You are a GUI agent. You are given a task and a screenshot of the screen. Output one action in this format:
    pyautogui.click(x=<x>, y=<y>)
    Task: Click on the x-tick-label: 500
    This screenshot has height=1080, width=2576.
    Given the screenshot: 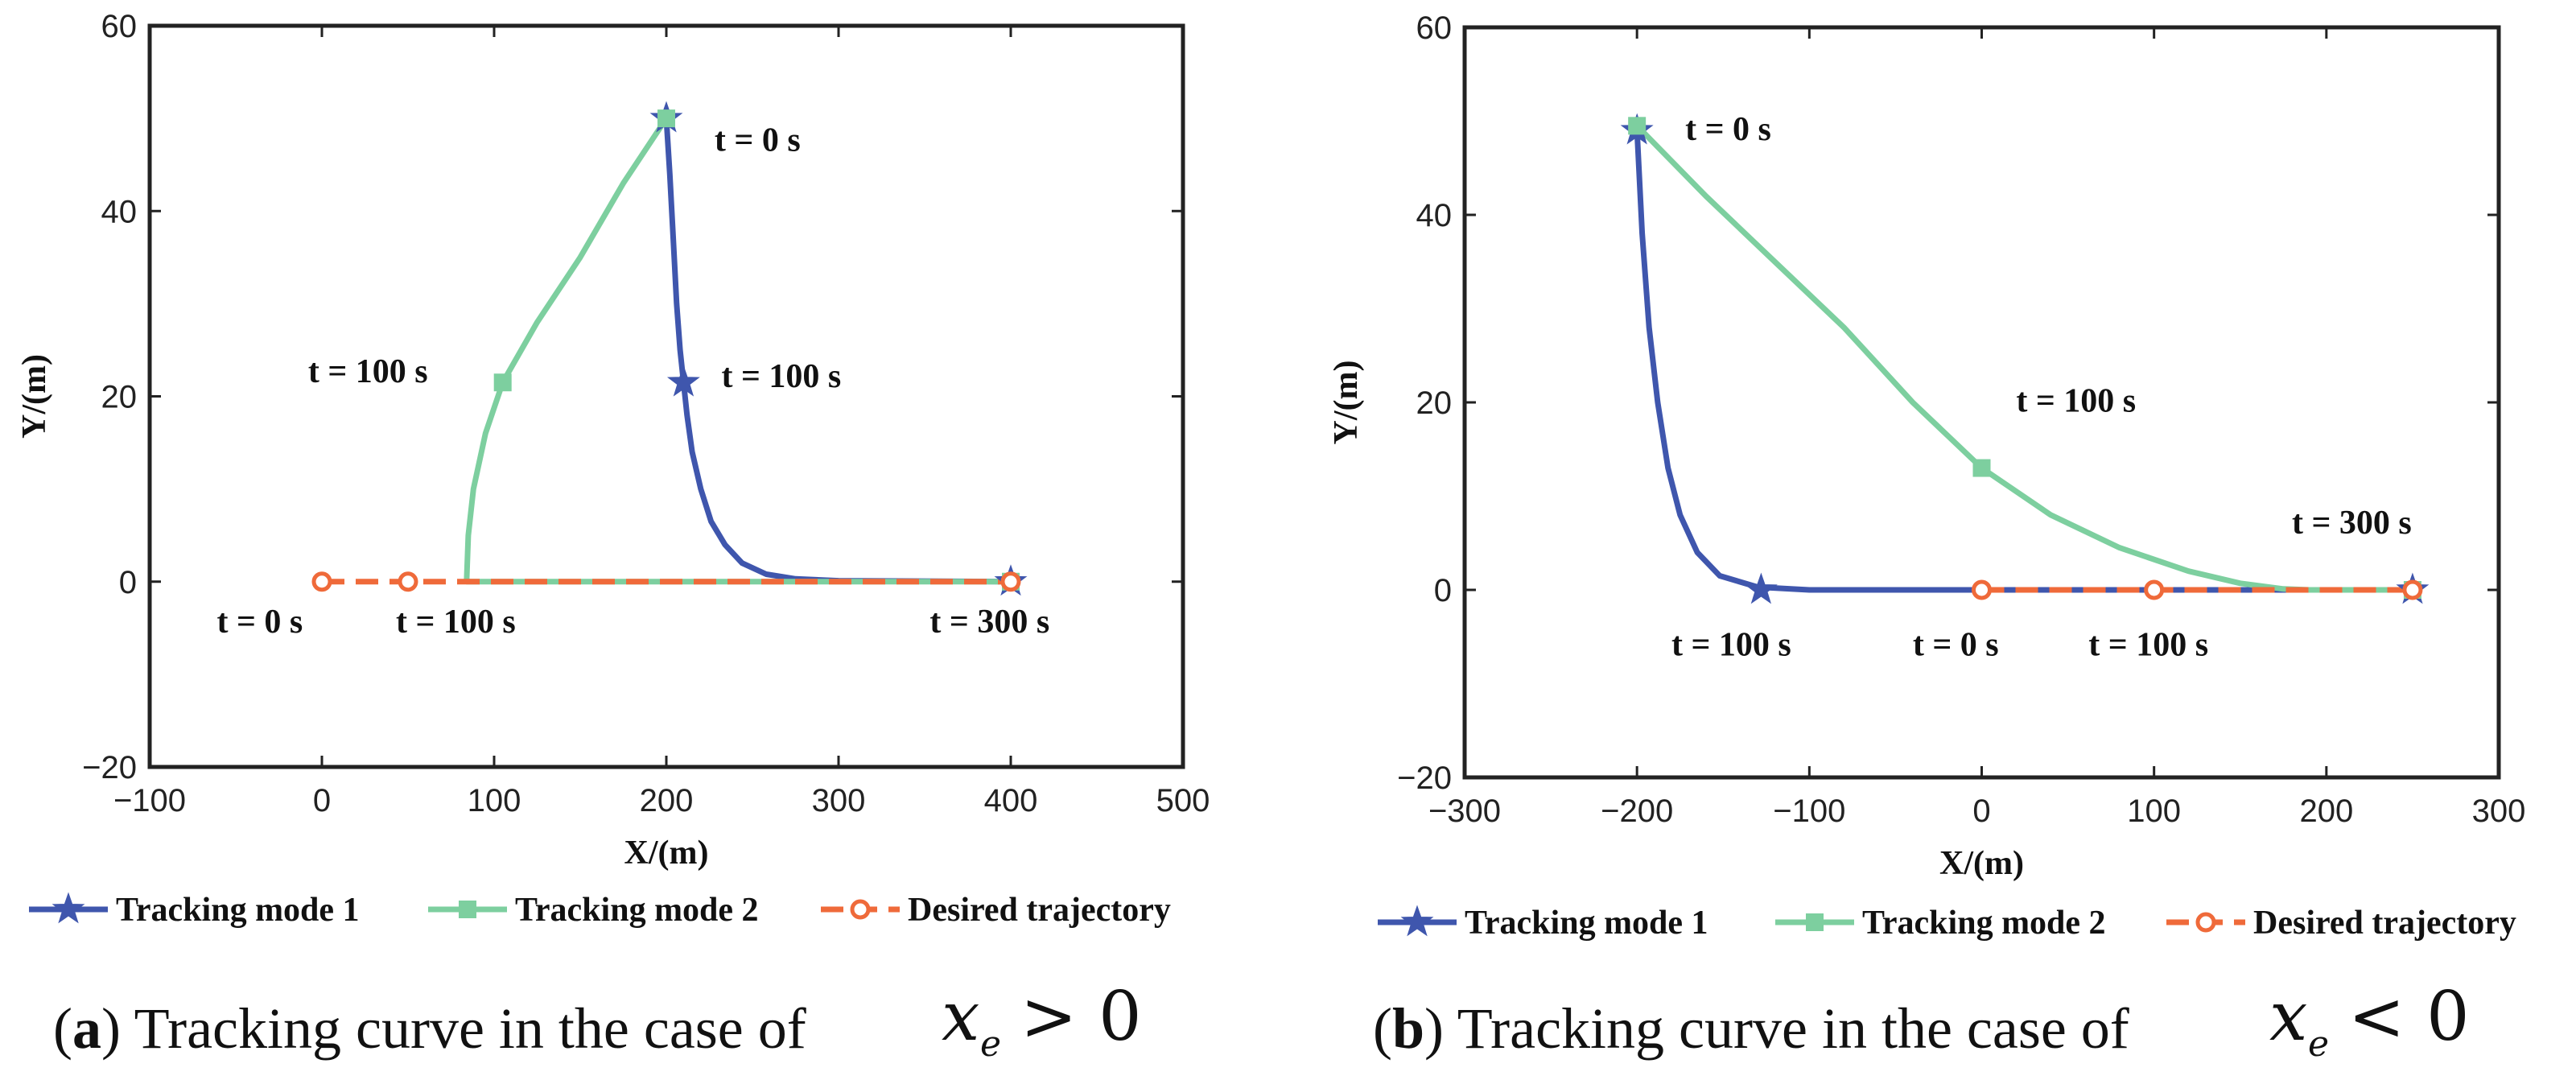 What is the action you would take?
    pyautogui.click(x=1183, y=801)
    